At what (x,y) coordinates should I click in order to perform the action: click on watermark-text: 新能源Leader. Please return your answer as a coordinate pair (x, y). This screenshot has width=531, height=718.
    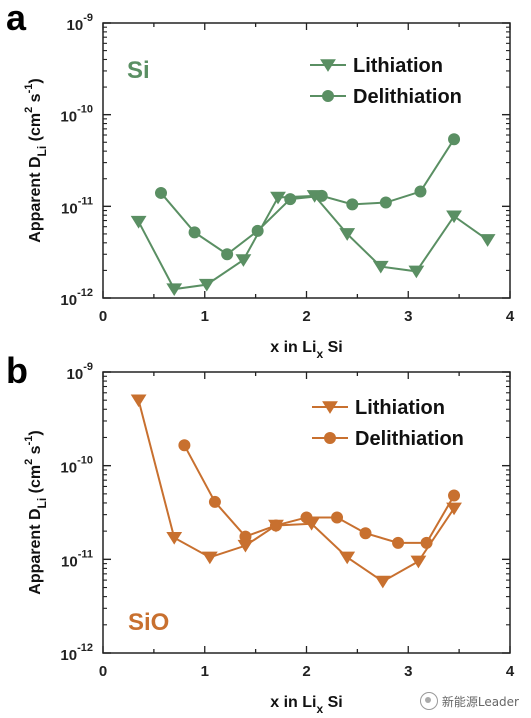
    Looking at the image, I should click on (480, 701).